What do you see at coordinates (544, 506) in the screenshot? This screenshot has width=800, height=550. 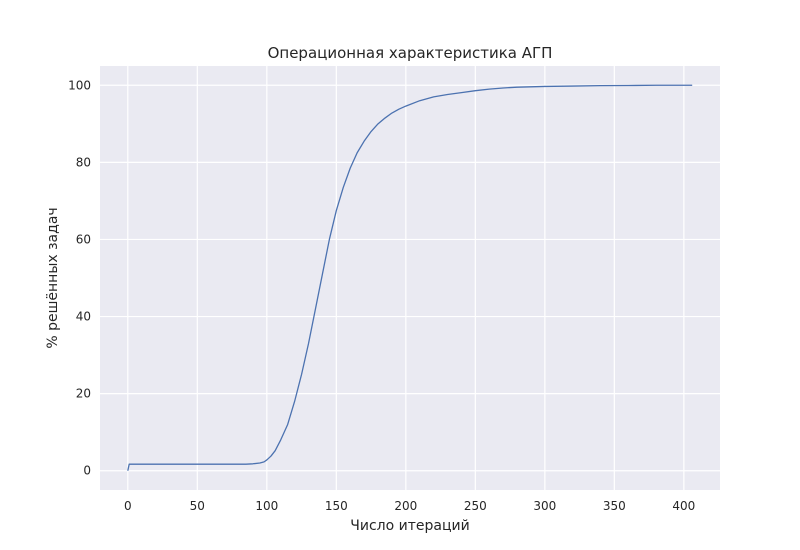 I see `x-tick-label: 300` at bounding box center [544, 506].